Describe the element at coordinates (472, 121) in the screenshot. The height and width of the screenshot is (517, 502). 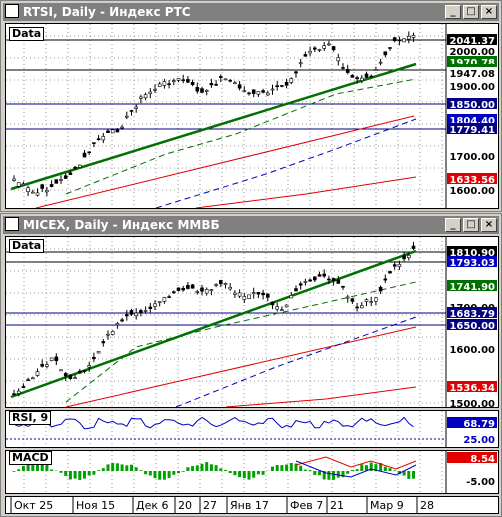
I see `price-label: 1804.40` at that location.